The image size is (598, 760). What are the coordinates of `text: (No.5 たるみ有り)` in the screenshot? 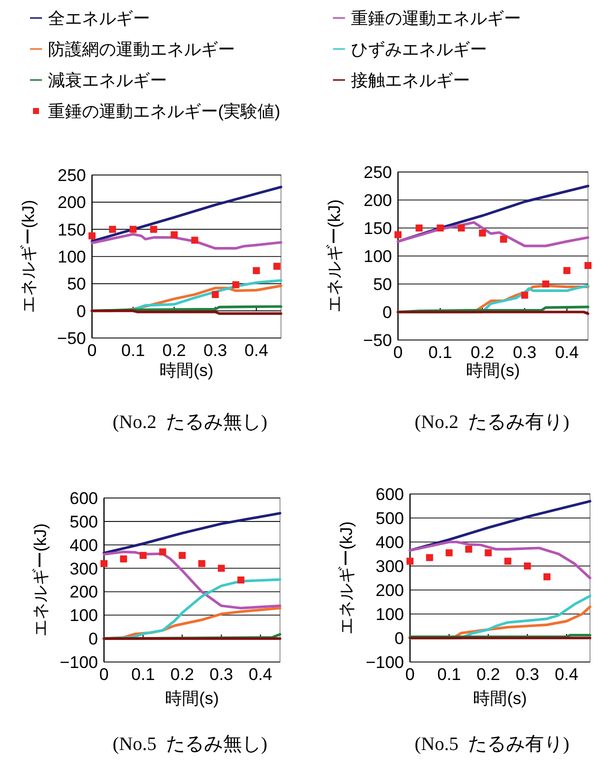 It's located at (492, 744).